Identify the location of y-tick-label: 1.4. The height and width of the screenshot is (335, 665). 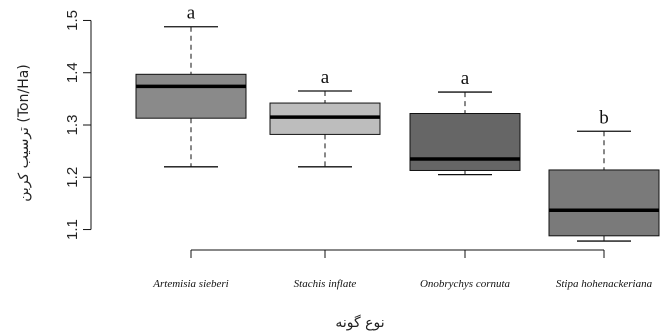
(72, 72).